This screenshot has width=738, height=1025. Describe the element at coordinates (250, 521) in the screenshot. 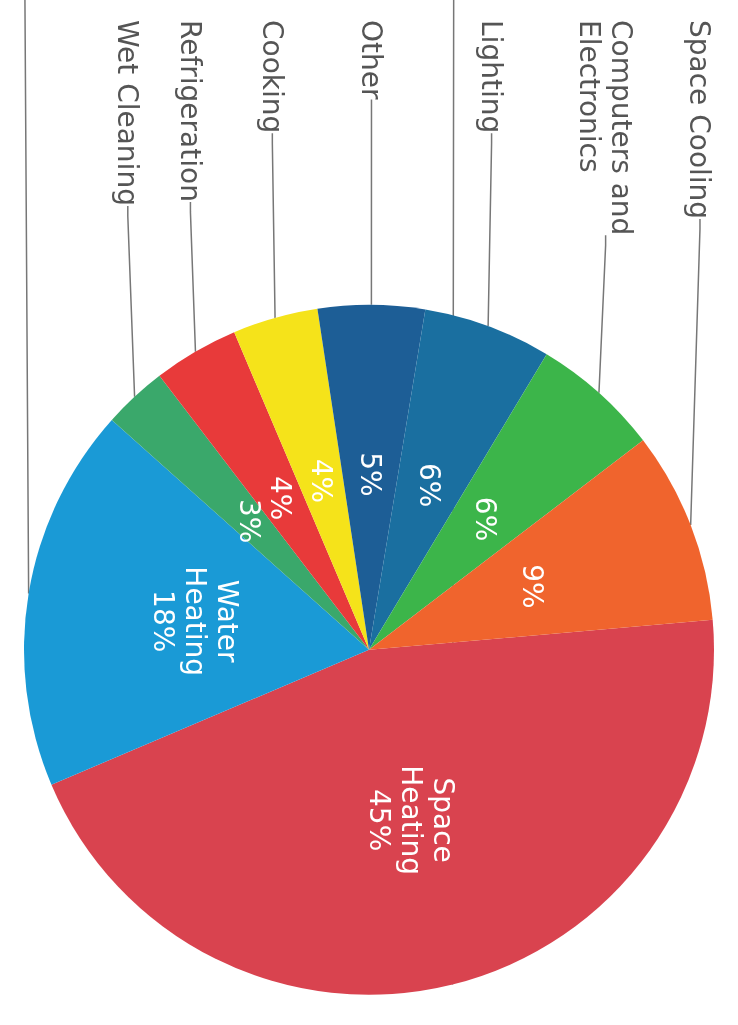

I see `data-label: 3%` at that location.